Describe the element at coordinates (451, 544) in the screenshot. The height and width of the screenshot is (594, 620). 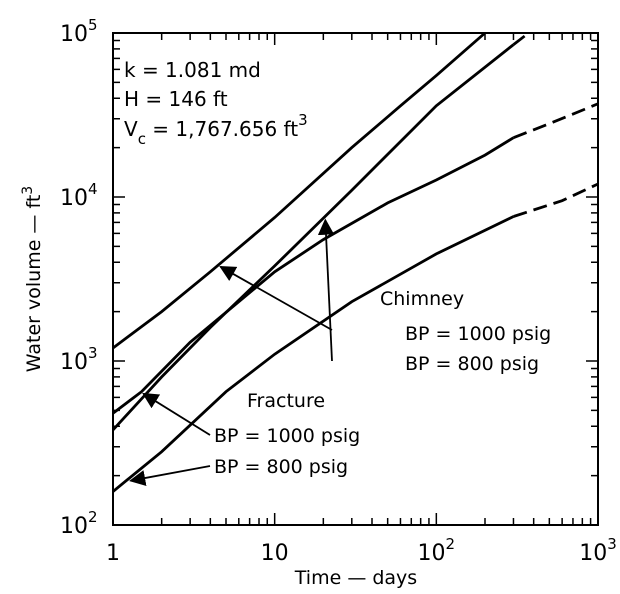
I see `x-tick-label-exp: 2` at that location.